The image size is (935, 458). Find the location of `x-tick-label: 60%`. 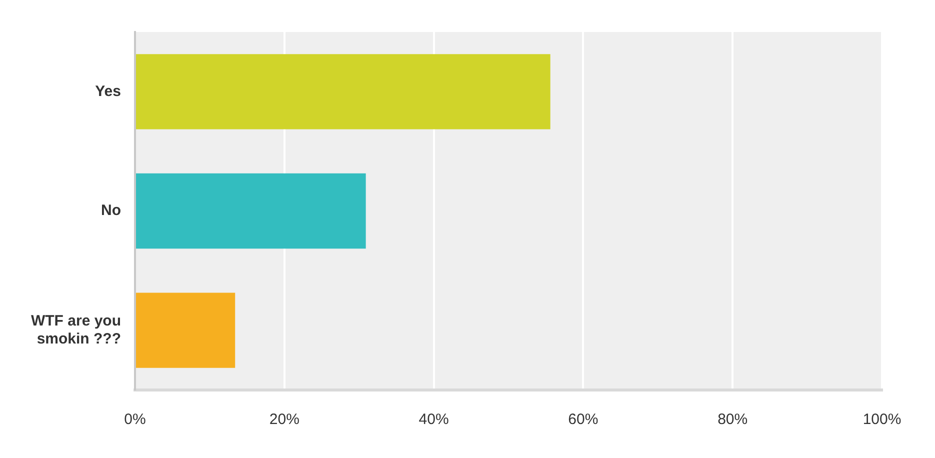

x-tick-label: 60% is located at coordinates (583, 419).